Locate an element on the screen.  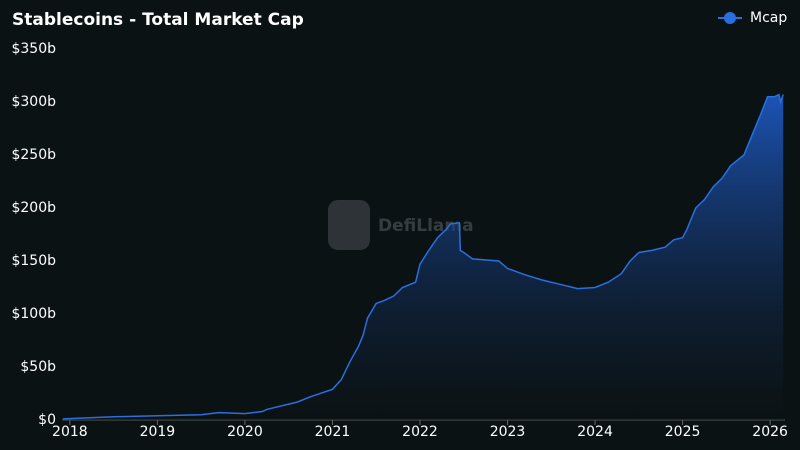
x-tick-label: 2022 is located at coordinates (420, 432).